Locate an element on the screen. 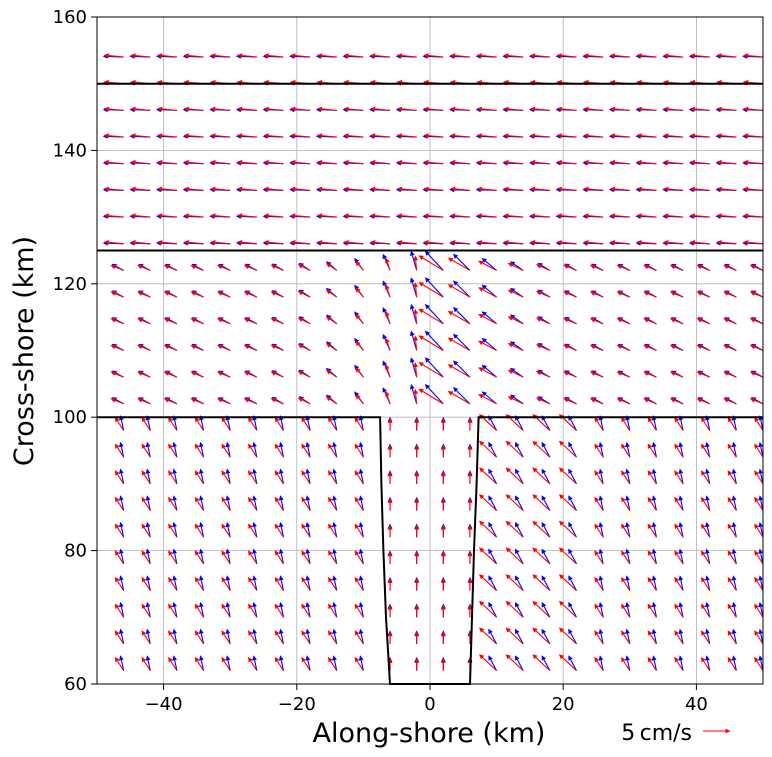 The height and width of the screenshot is (757, 772). x-tick-label: −40 is located at coordinates (164, 704).